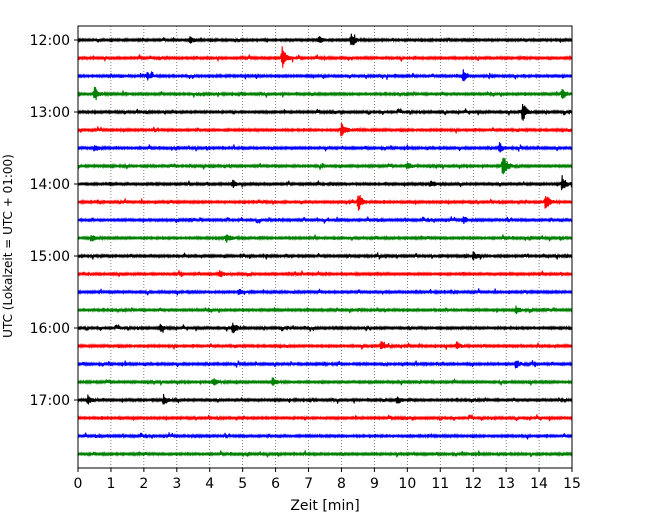 The image size is (650, 520). Describe the element at coordinates (8, 246) in the screenshot. I see `y-axis-label: UTC (Lokalzeit = UTC + 01:00)` at that location.